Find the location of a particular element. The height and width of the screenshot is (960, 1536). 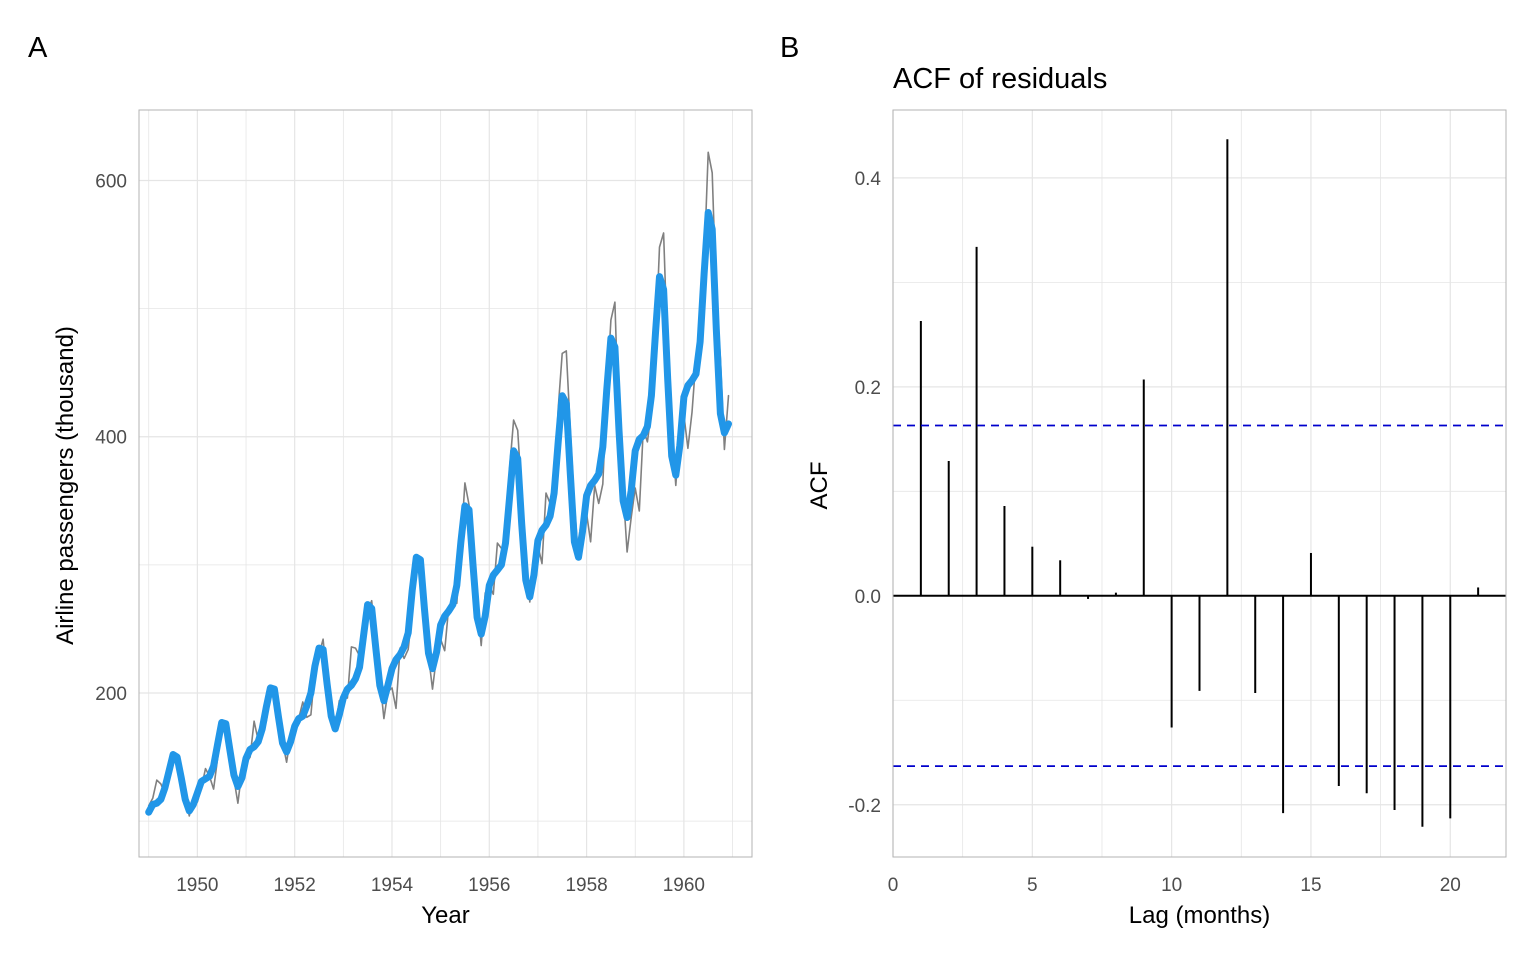

panel-b-title: ACF of residuals is located at coordinates (1000, 79).